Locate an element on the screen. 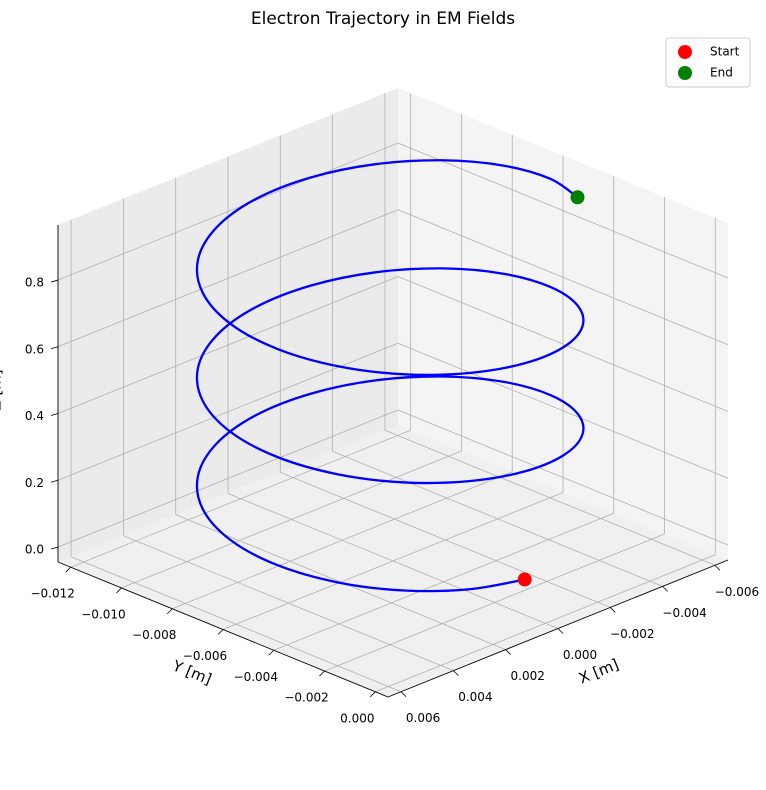  y-tick-label: −0.004 is located at coordinates (256, 677).